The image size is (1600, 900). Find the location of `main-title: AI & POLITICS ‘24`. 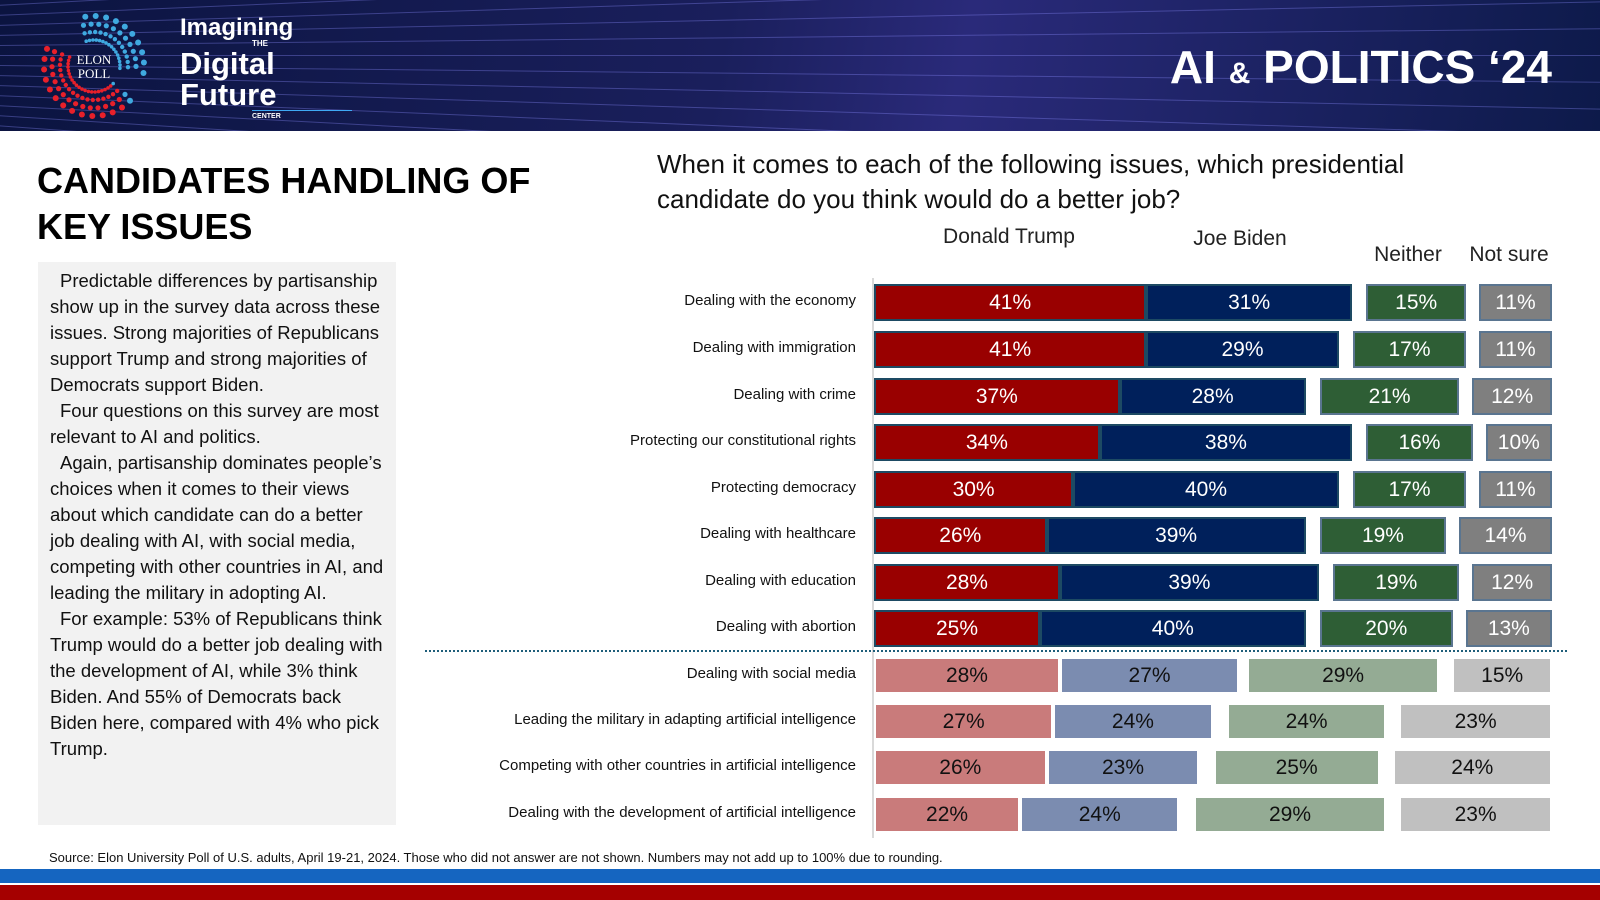

main-title: AI & POLITICS ‘24 is located at coordinates (1361, 67).